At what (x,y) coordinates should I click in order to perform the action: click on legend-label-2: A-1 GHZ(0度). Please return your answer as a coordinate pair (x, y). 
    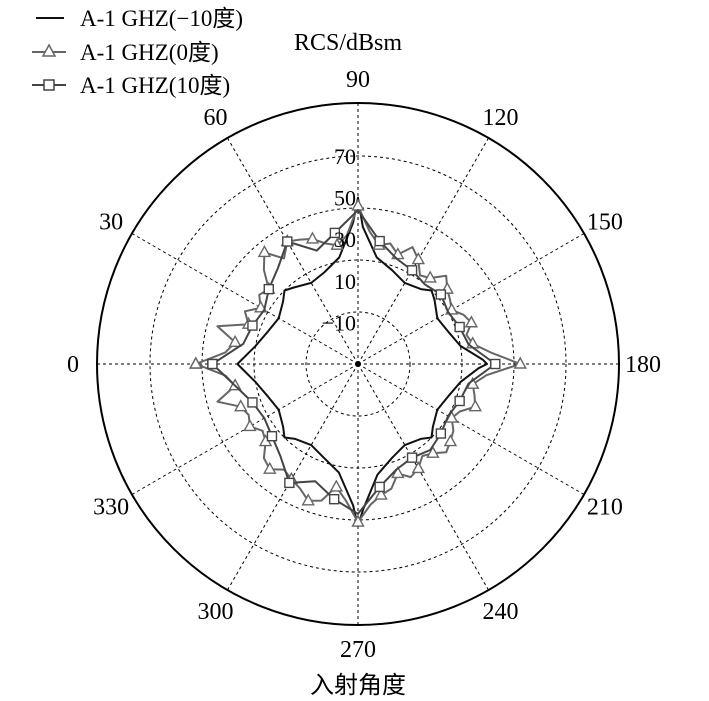
    Looking at the image, I should click on (149, 52).